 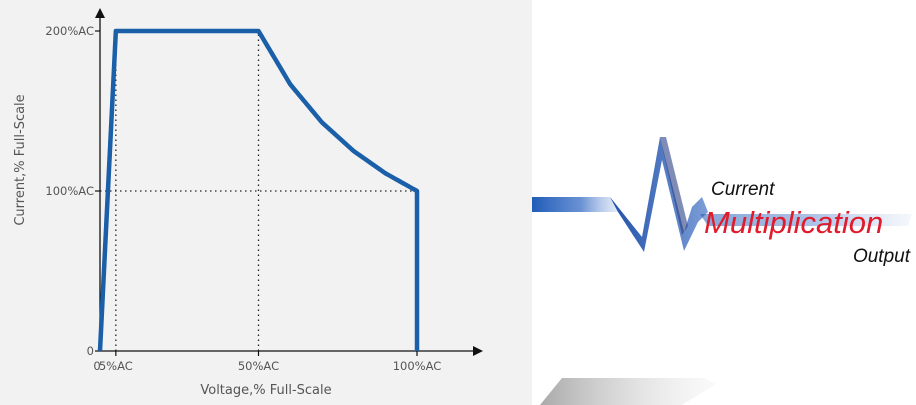 What do you see at coordinates (417, 366) in the screenshot?
I see `x-tick-label: 100%AC` at bounding box center [417, 366].